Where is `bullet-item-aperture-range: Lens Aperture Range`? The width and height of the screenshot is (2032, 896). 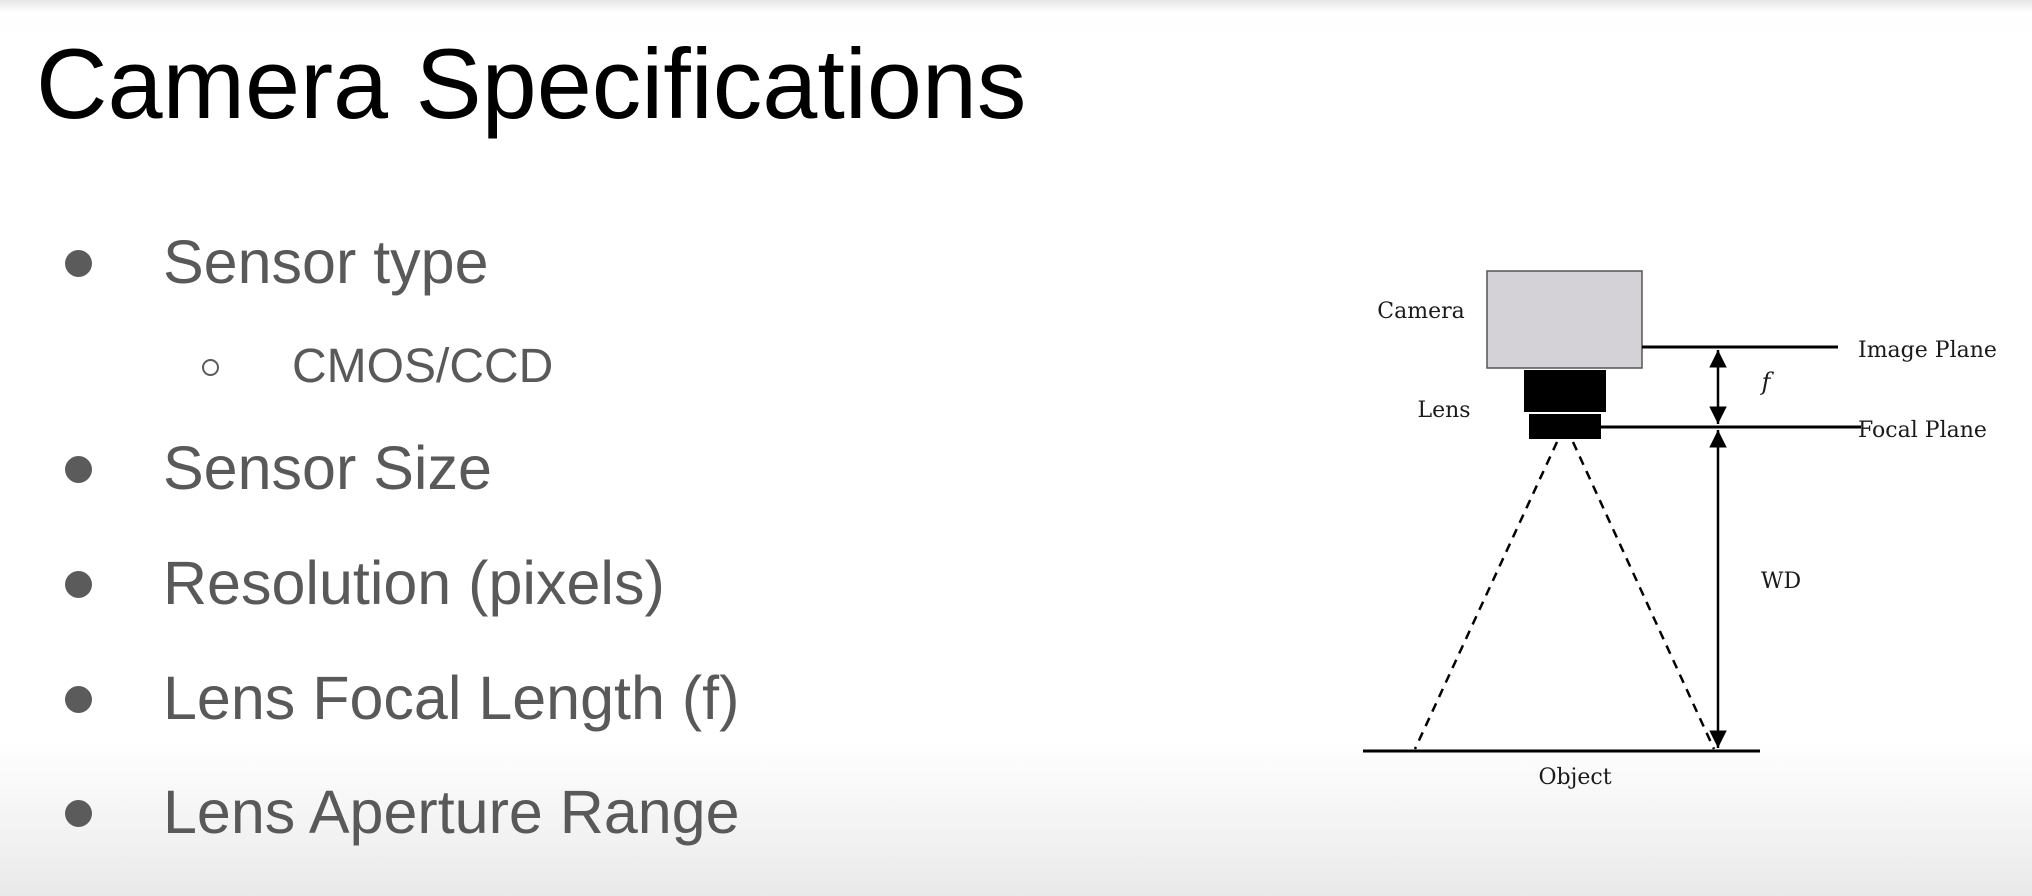
bullet-item-aperture-range: Lens Aperture Range is located at coordinates (450, 812).